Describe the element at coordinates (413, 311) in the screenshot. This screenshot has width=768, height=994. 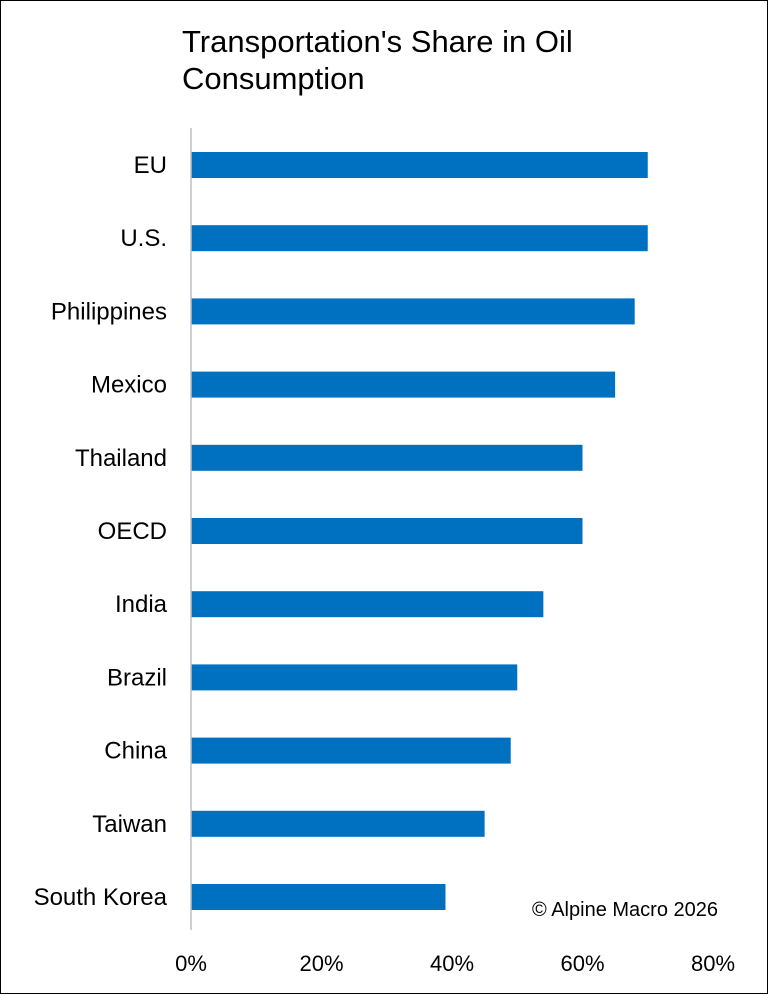
I see `bar-philippines` at that location.